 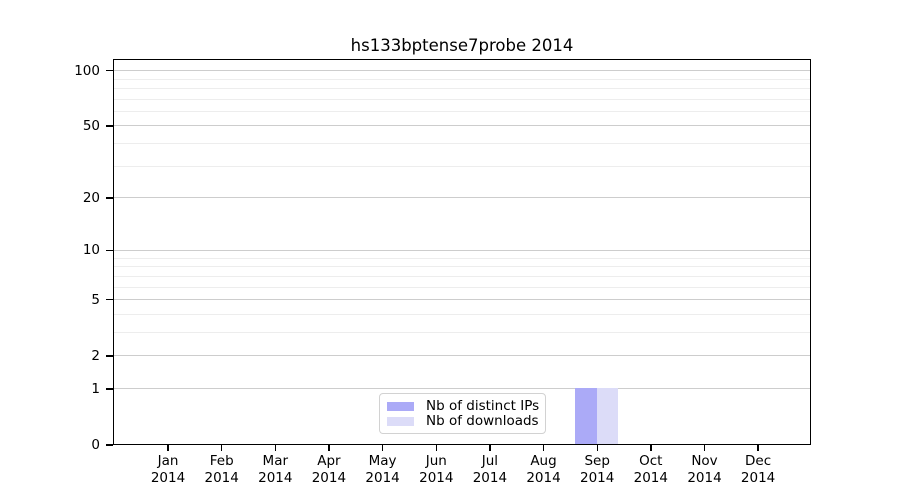 I want to click on legend-label-distinct-ips: Nb of distinct IPs, so click(x=483, y=406).